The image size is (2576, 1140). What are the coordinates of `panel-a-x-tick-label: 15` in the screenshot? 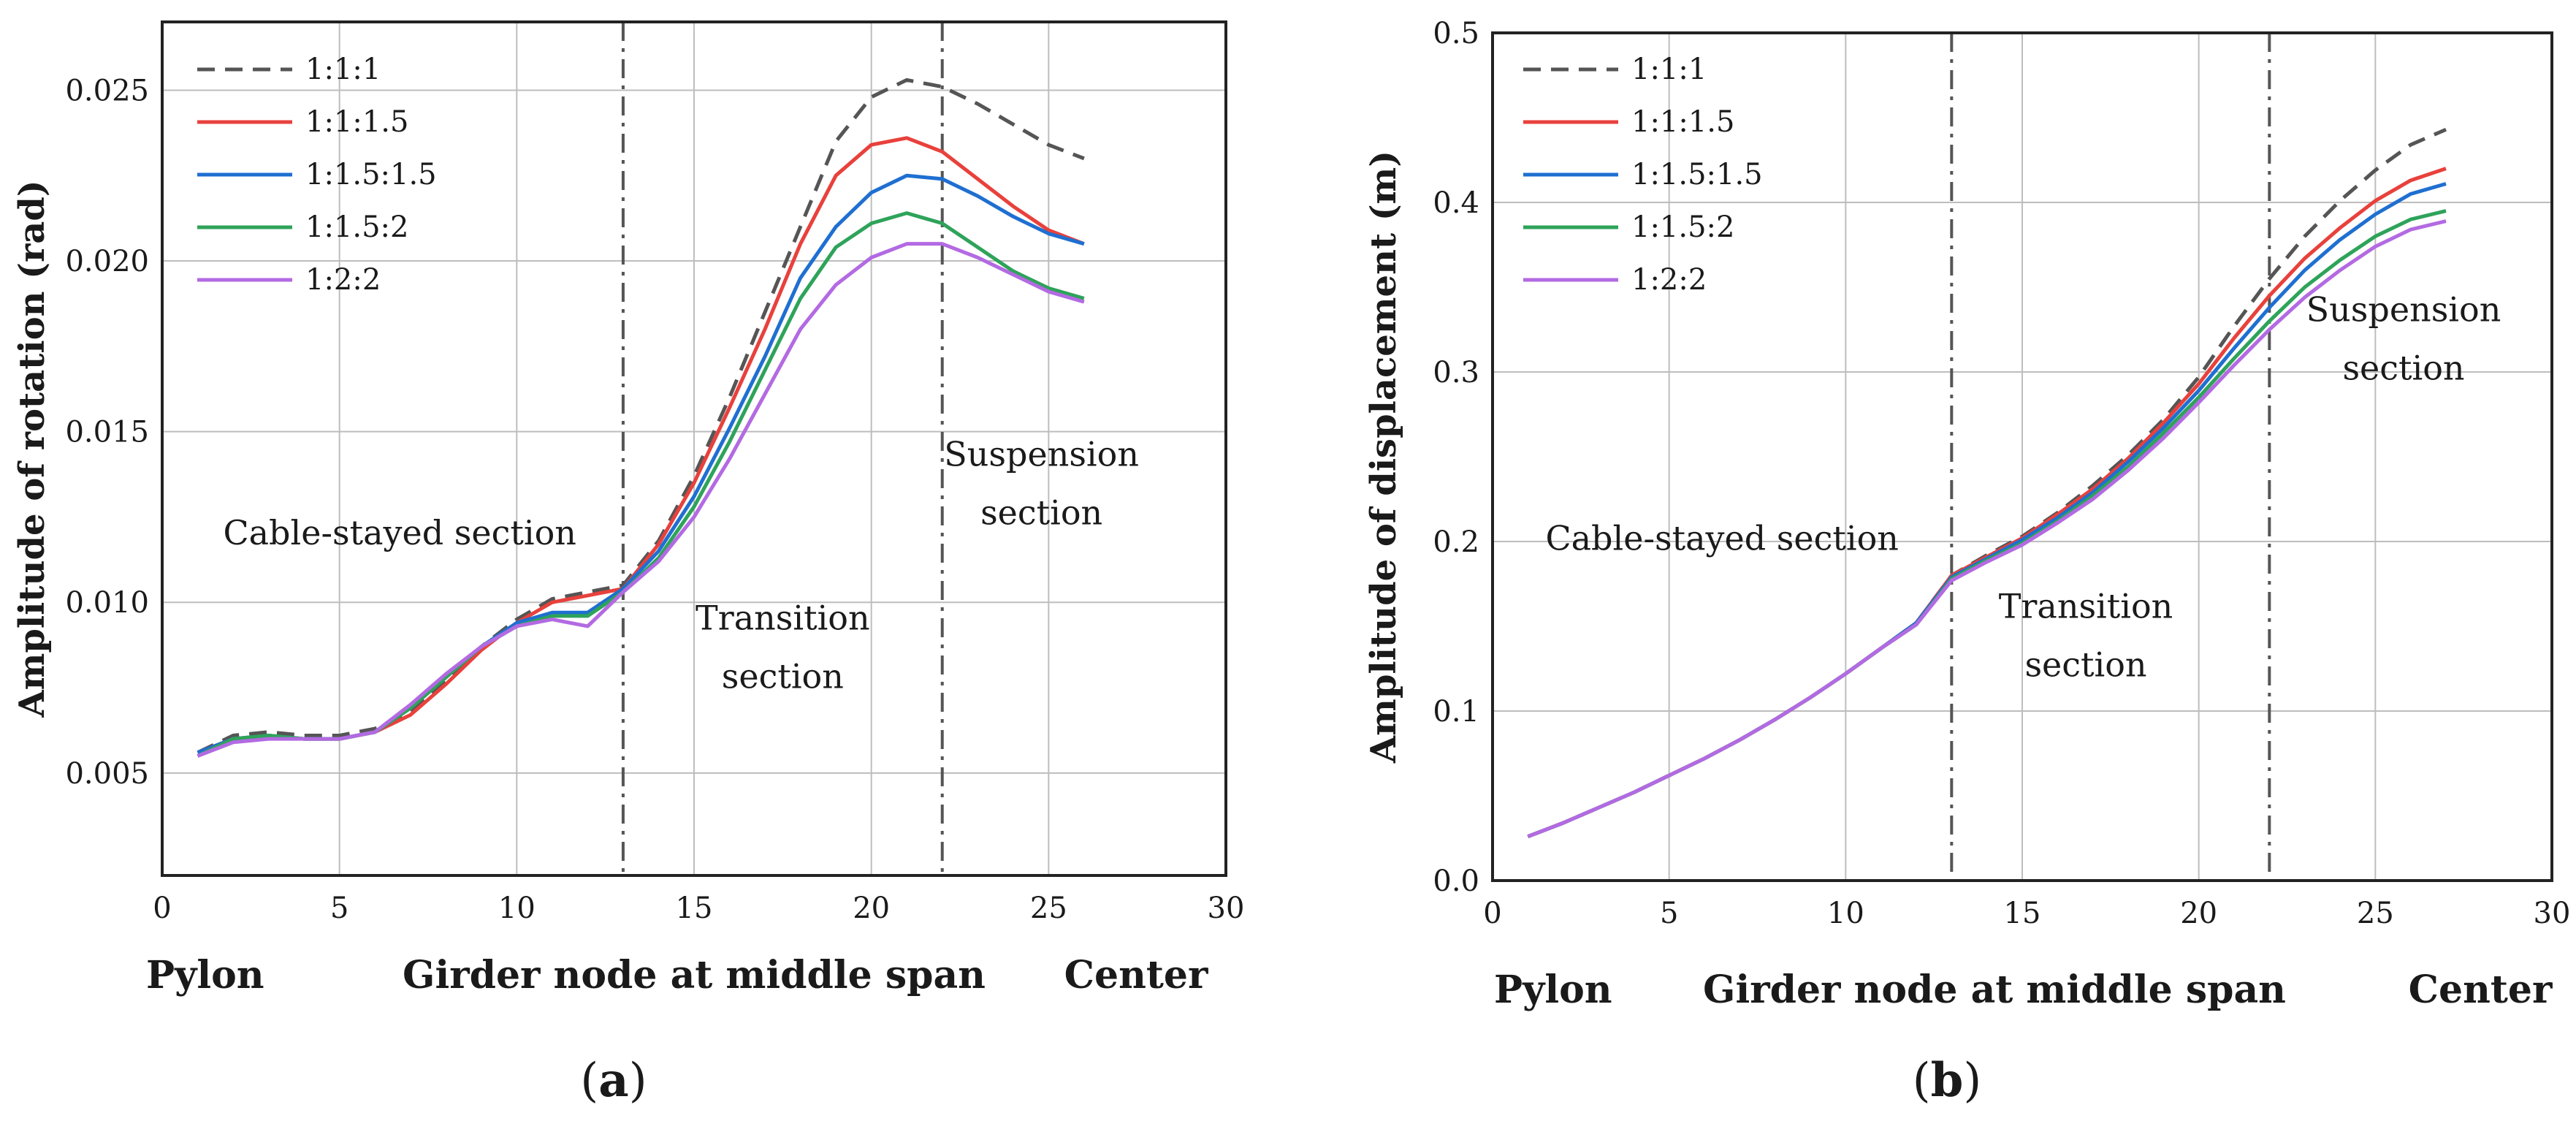 It's located at (694, 908).